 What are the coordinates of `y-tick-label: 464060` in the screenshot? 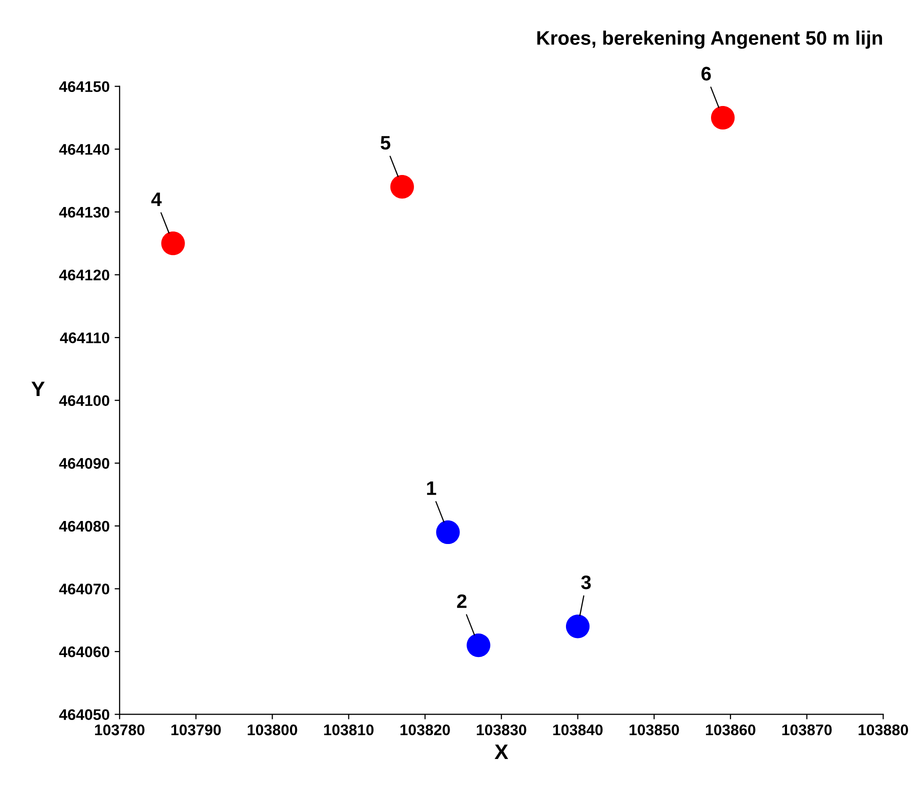 It's located at (84, 652).